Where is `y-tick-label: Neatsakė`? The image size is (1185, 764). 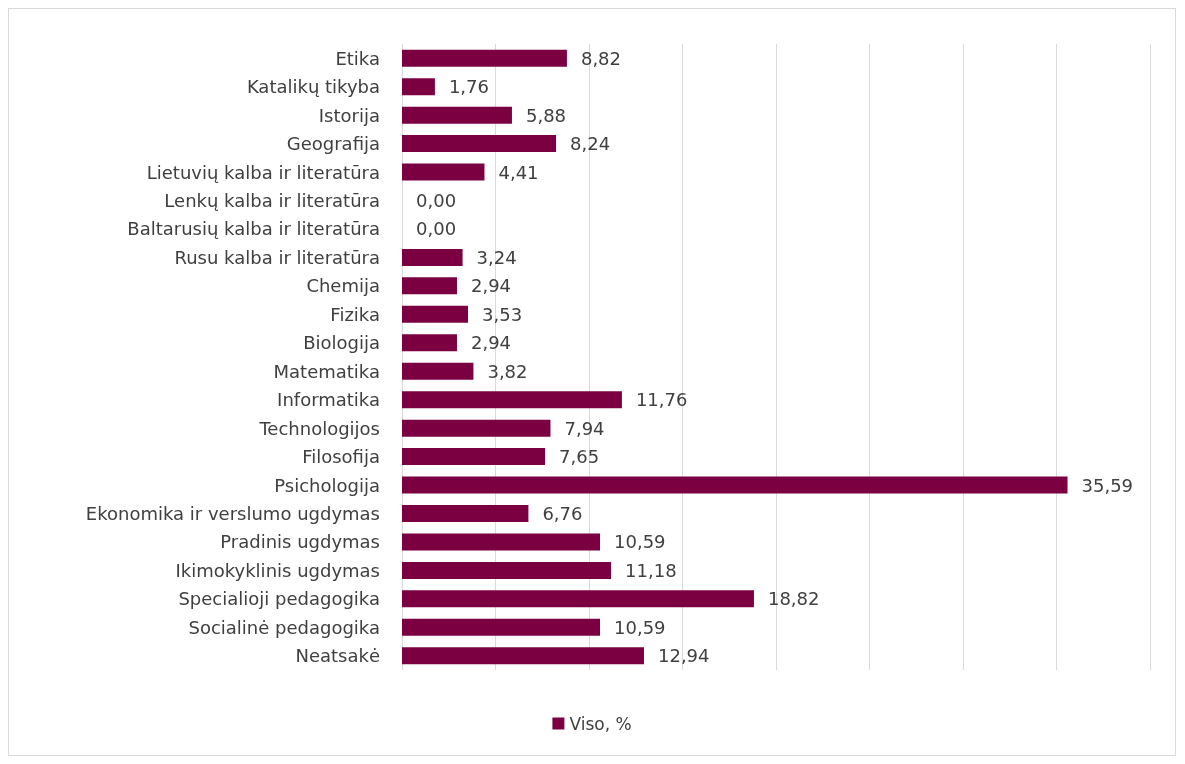
y-tick-label: Neatsakė is located at coordinates (337, 656).